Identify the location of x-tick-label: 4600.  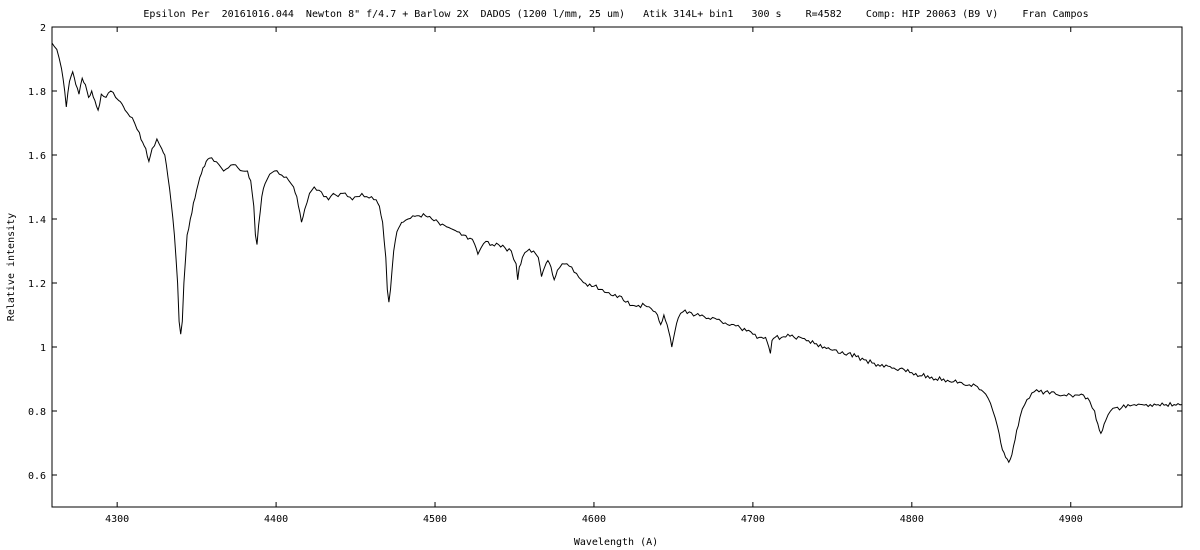
(594, 519).